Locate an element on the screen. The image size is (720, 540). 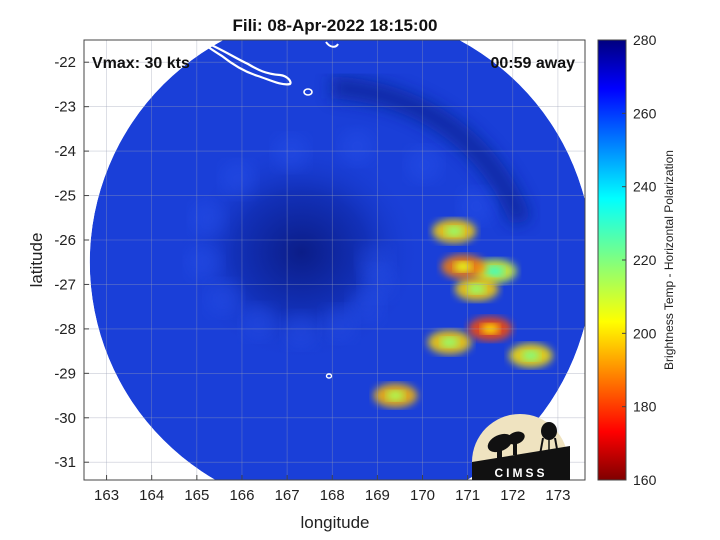
y-tick-label: -31 is located at coordinates (65, 462).